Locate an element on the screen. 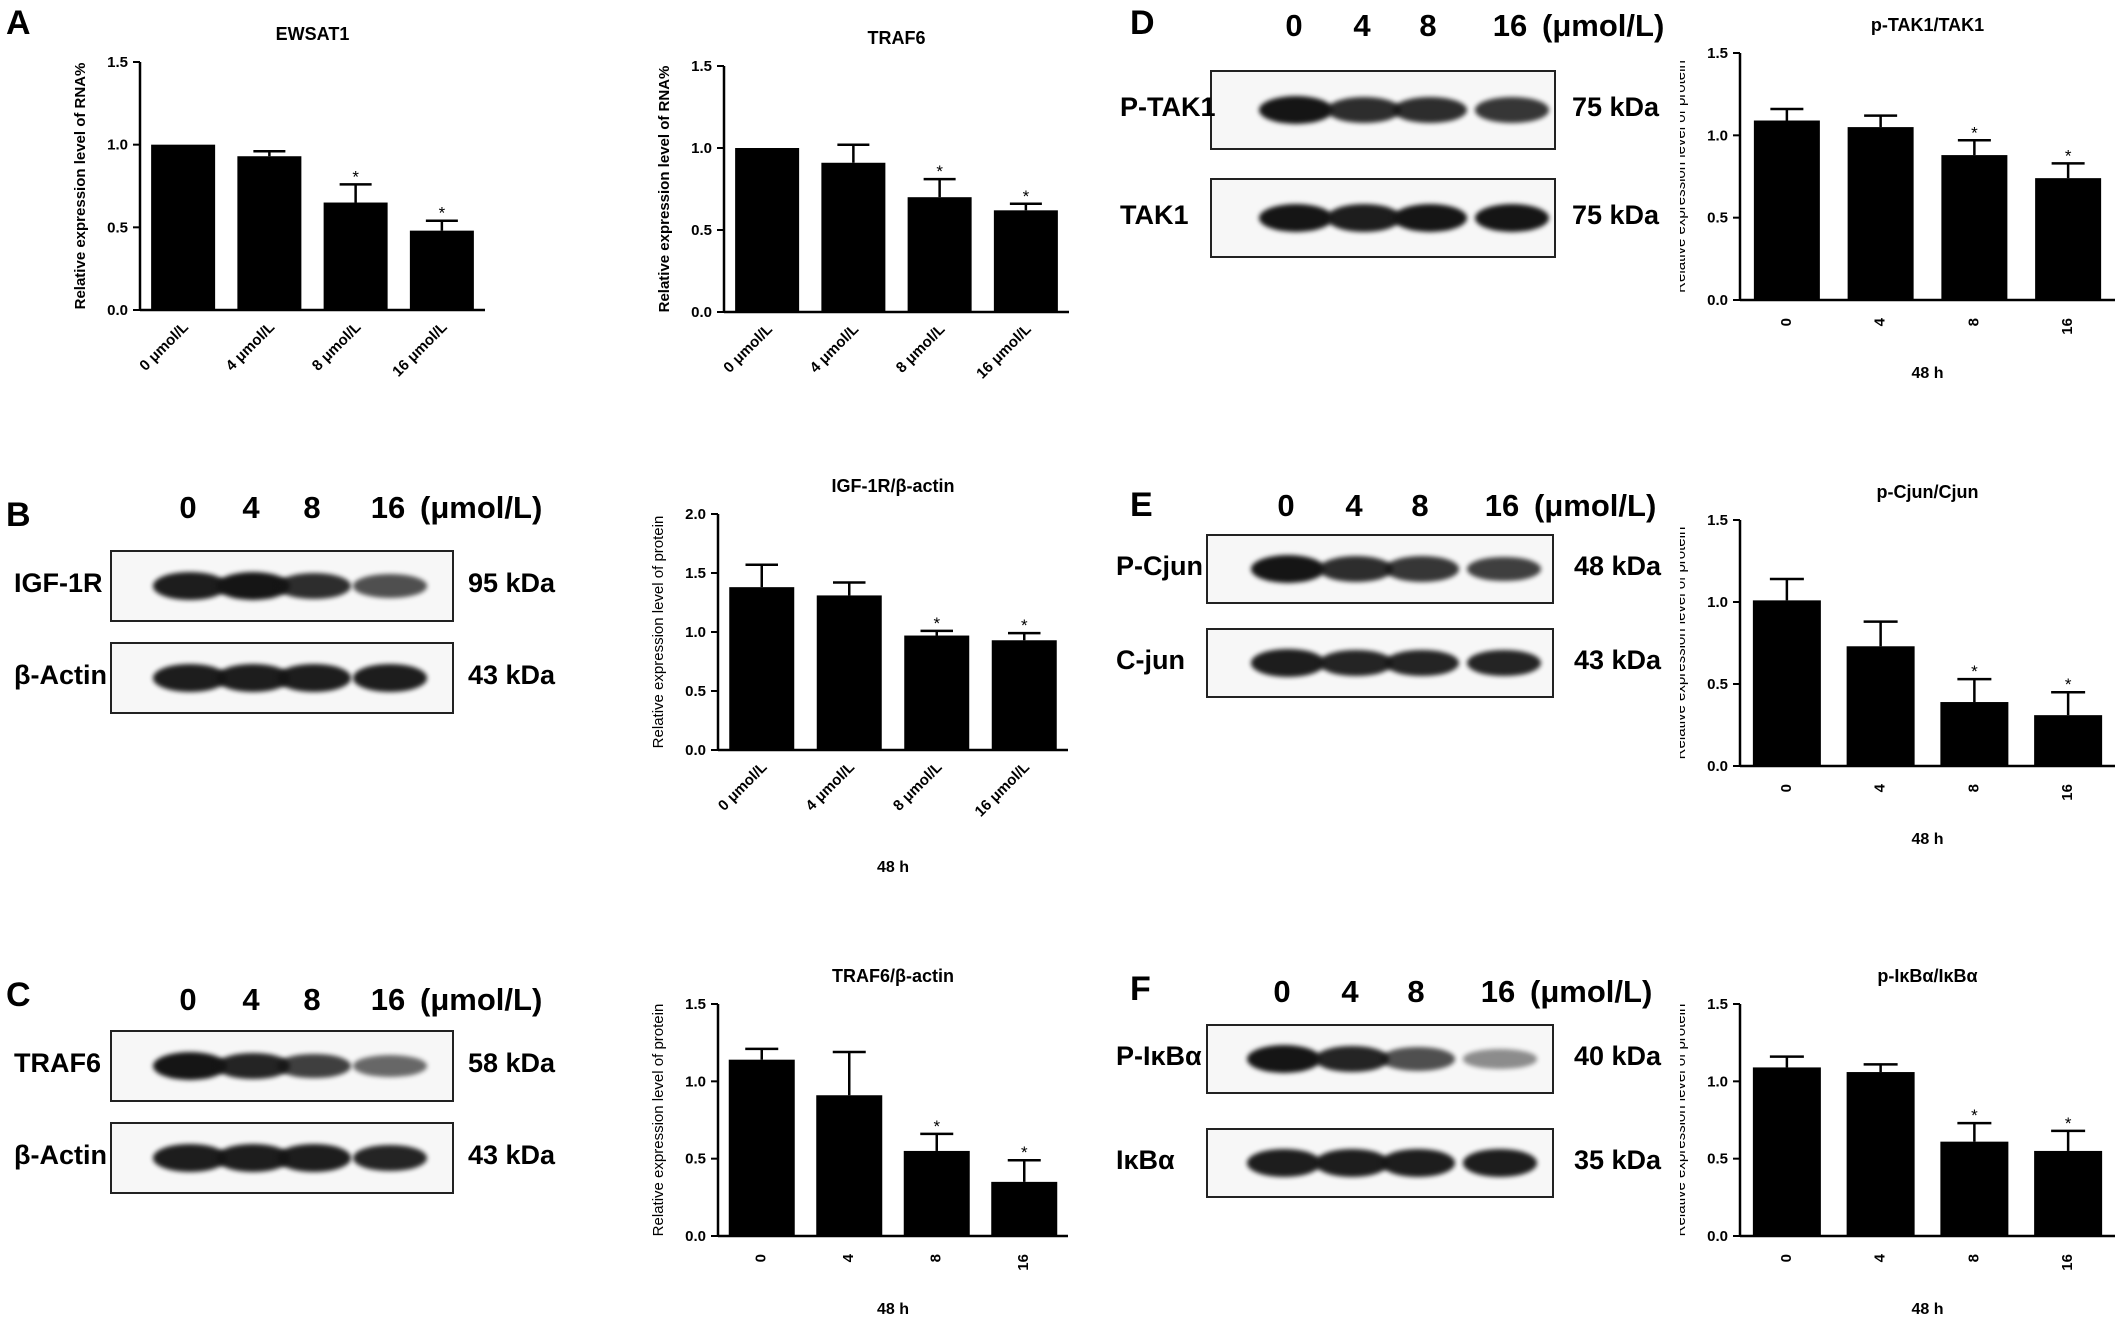 The image size is (2128, 1328). western-blot-e: 0 4 8 16 (μmol/L) P-Cjun 48 kDa C-jun 43 kDa is located at coordinates (1393, 618).